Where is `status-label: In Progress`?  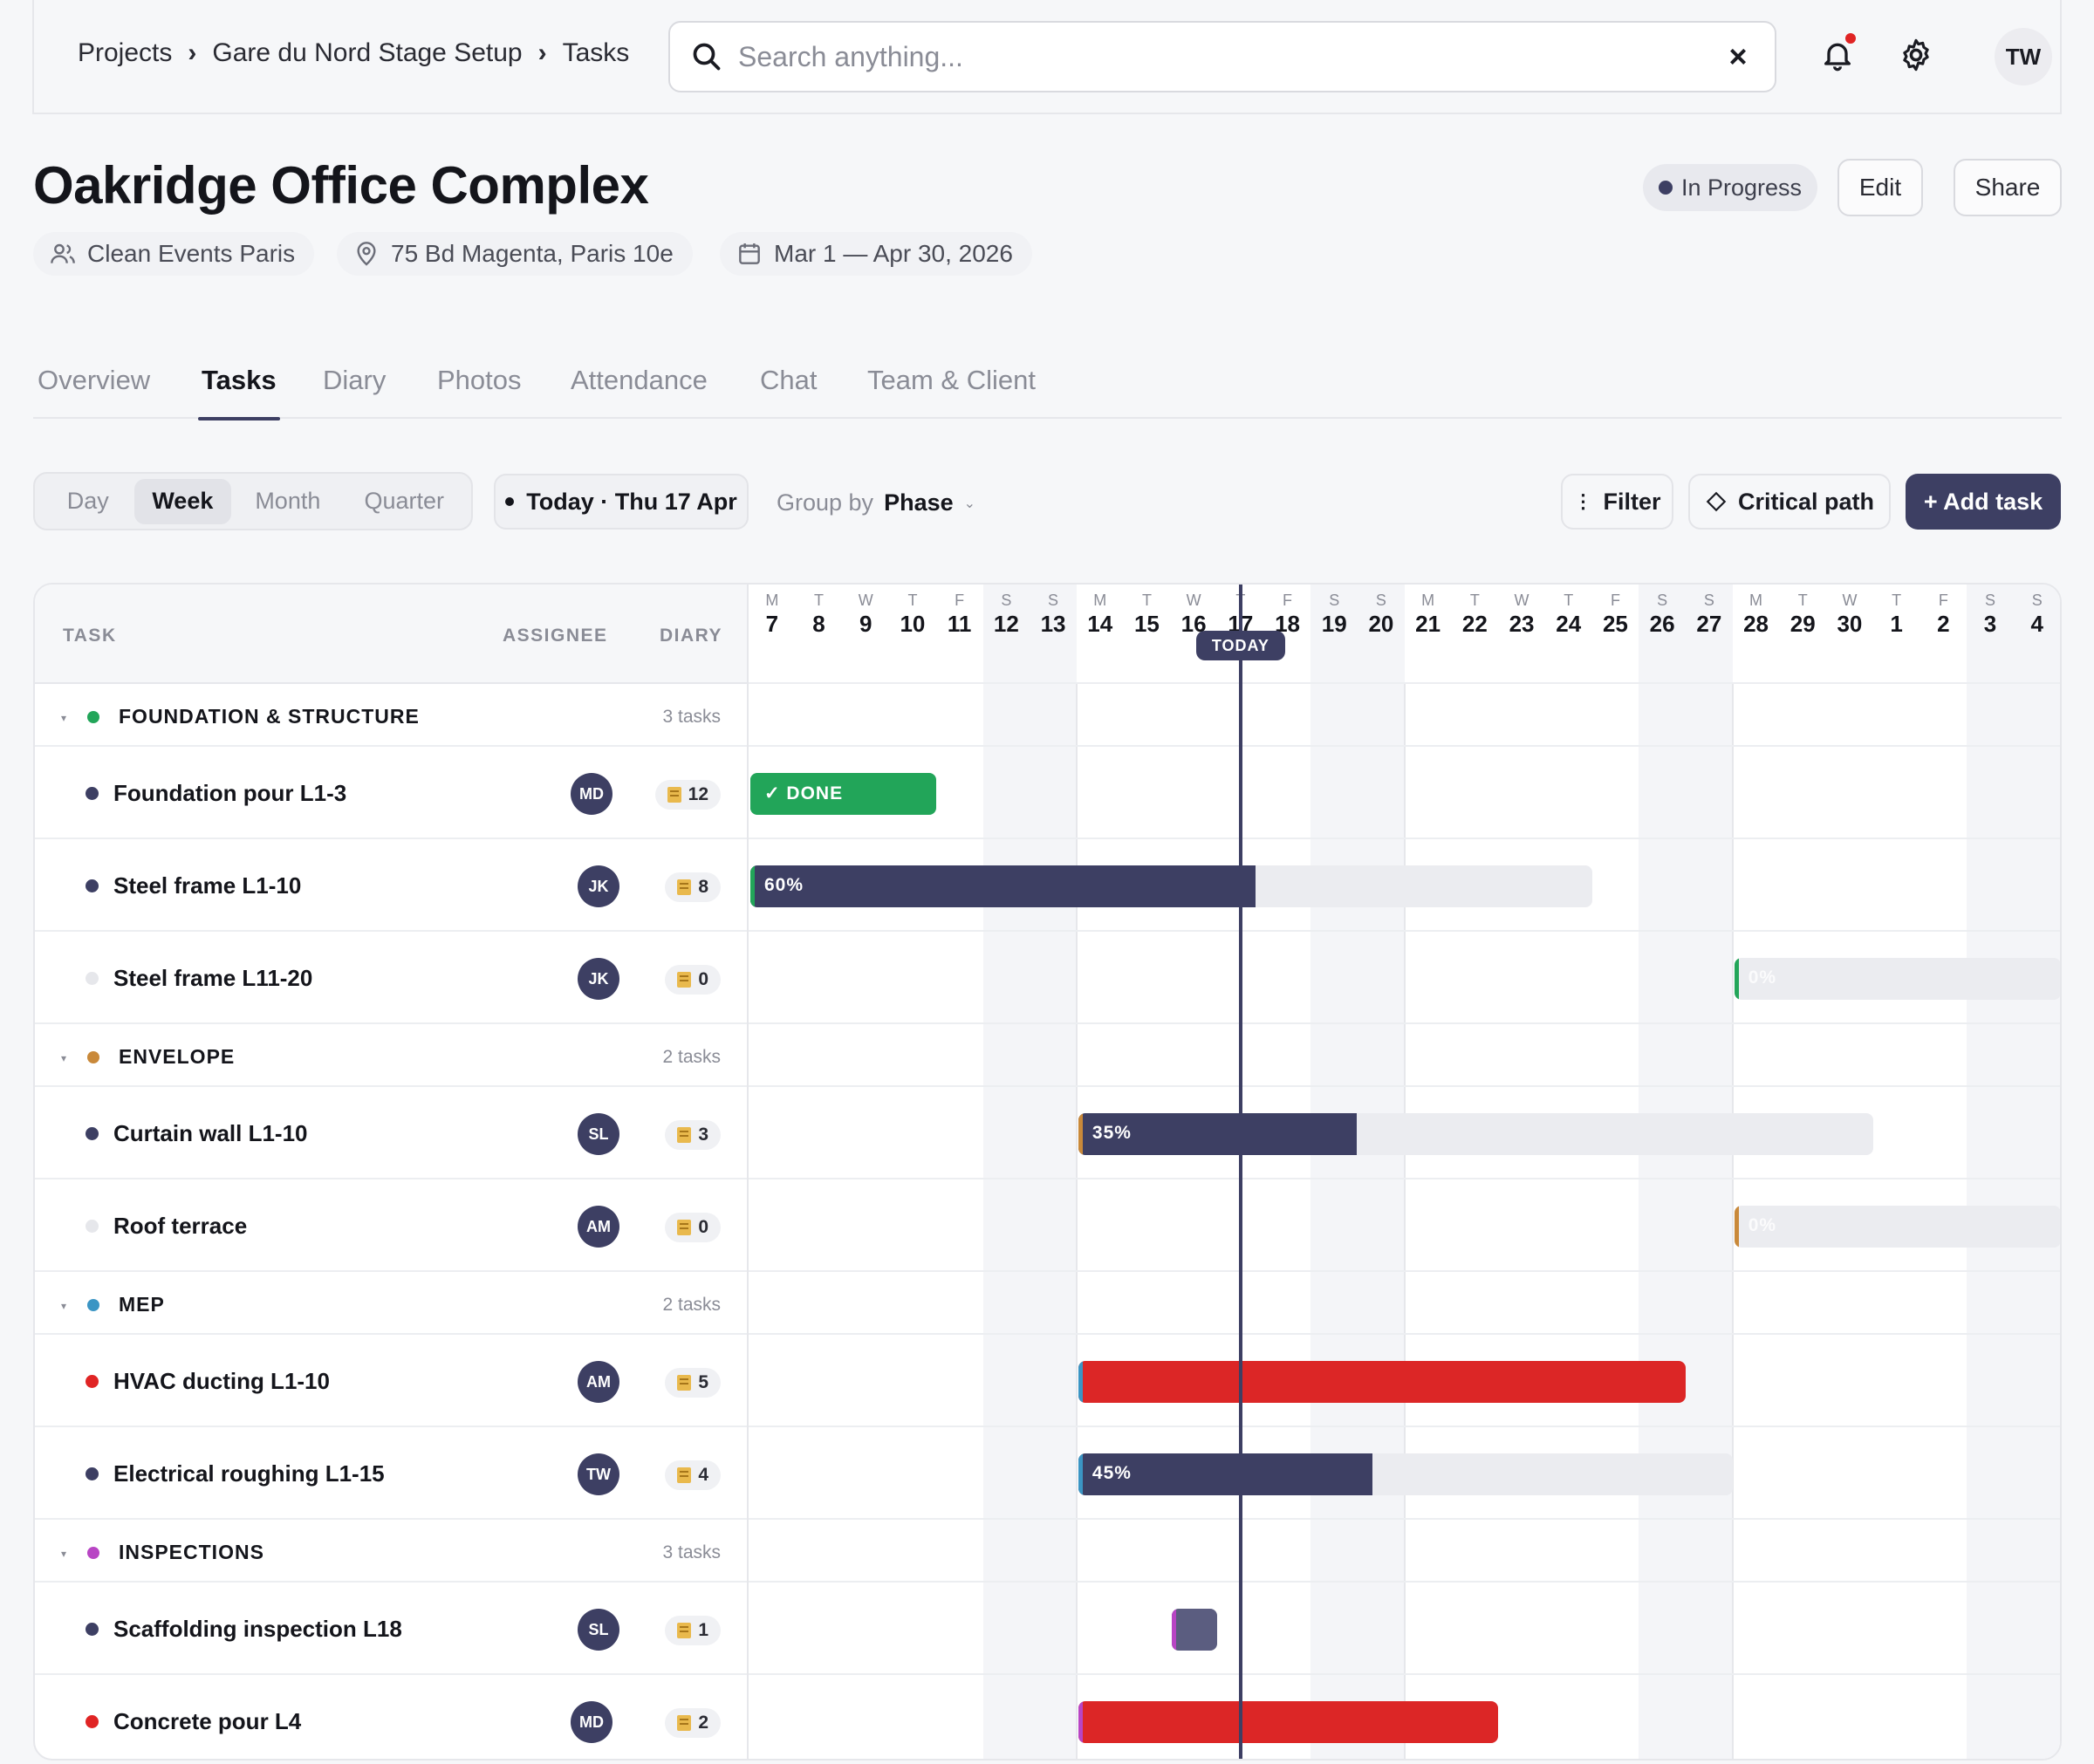
status-label: In Progress is located at coordinates (1742, 188).